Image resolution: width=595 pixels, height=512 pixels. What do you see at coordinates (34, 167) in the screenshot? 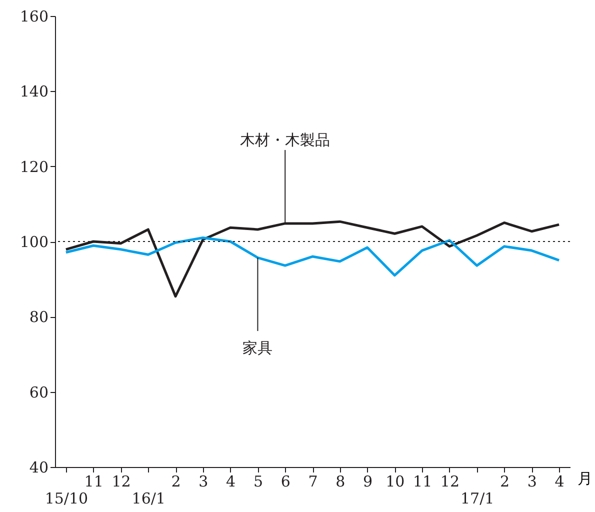
I see `y-tick-label: 120` at bounding box center [34, 167].